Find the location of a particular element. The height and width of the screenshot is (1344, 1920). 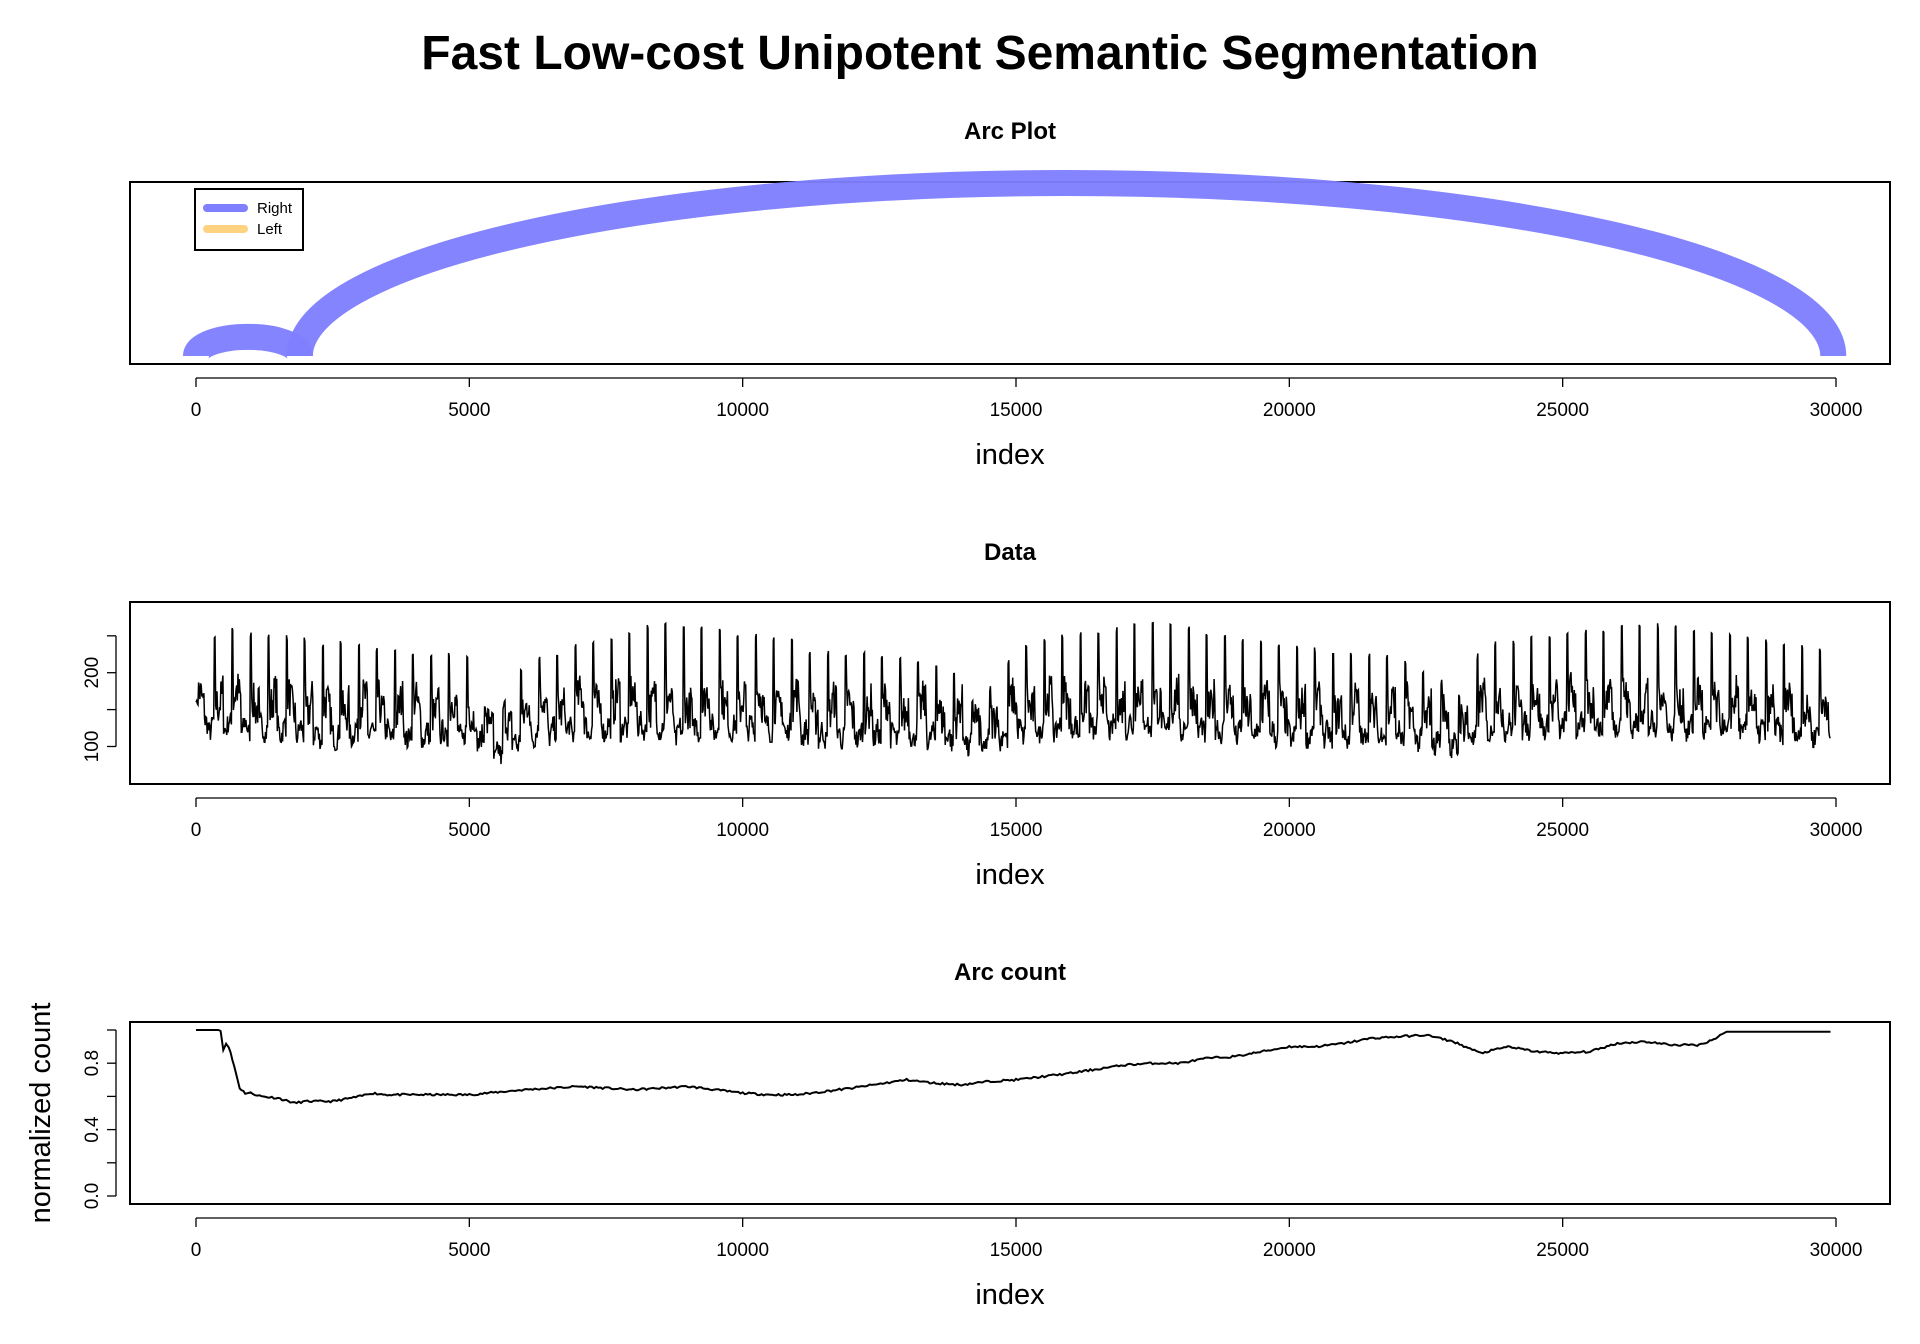

y-tick-label: 0.8 is located at coordinates (92, 1063).